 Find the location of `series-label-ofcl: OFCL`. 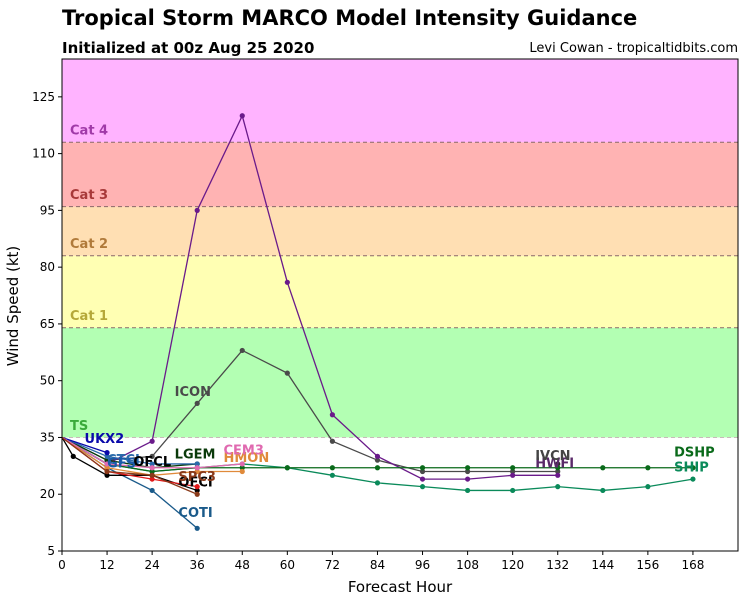

series-label-ofcl: OFCL is located at coordinates (152, 462).